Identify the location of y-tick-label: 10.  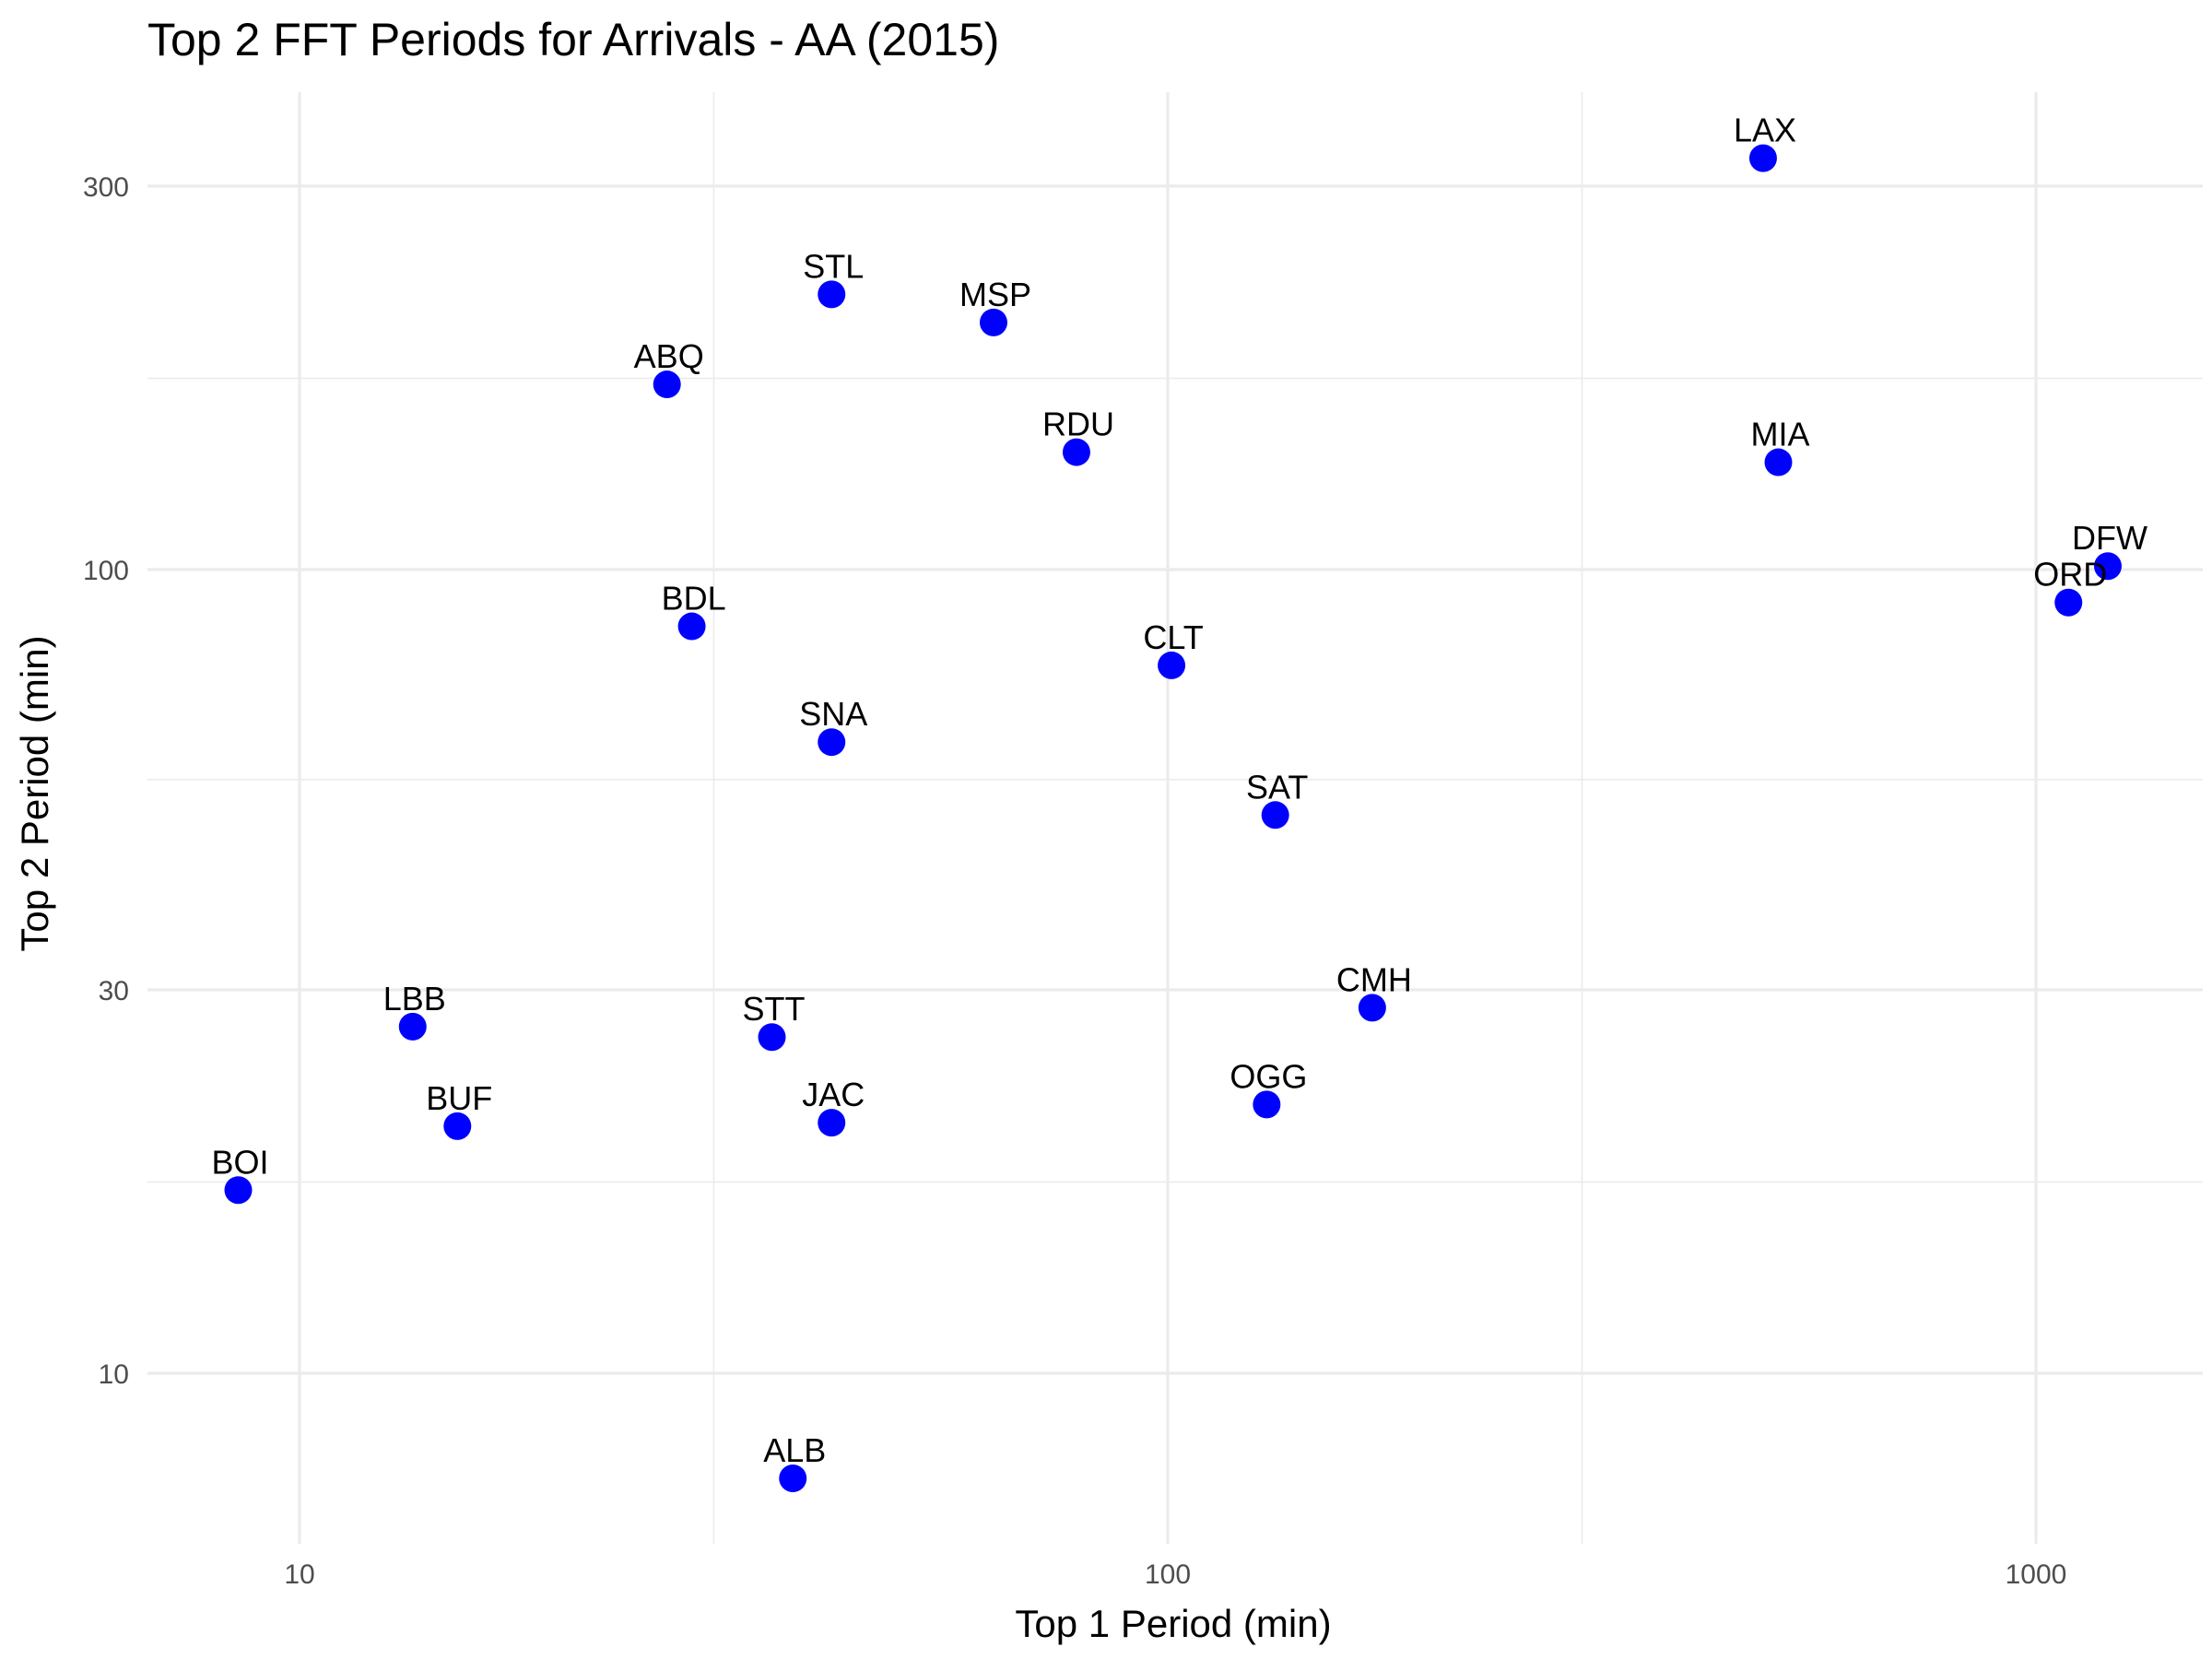
(114, 1374).